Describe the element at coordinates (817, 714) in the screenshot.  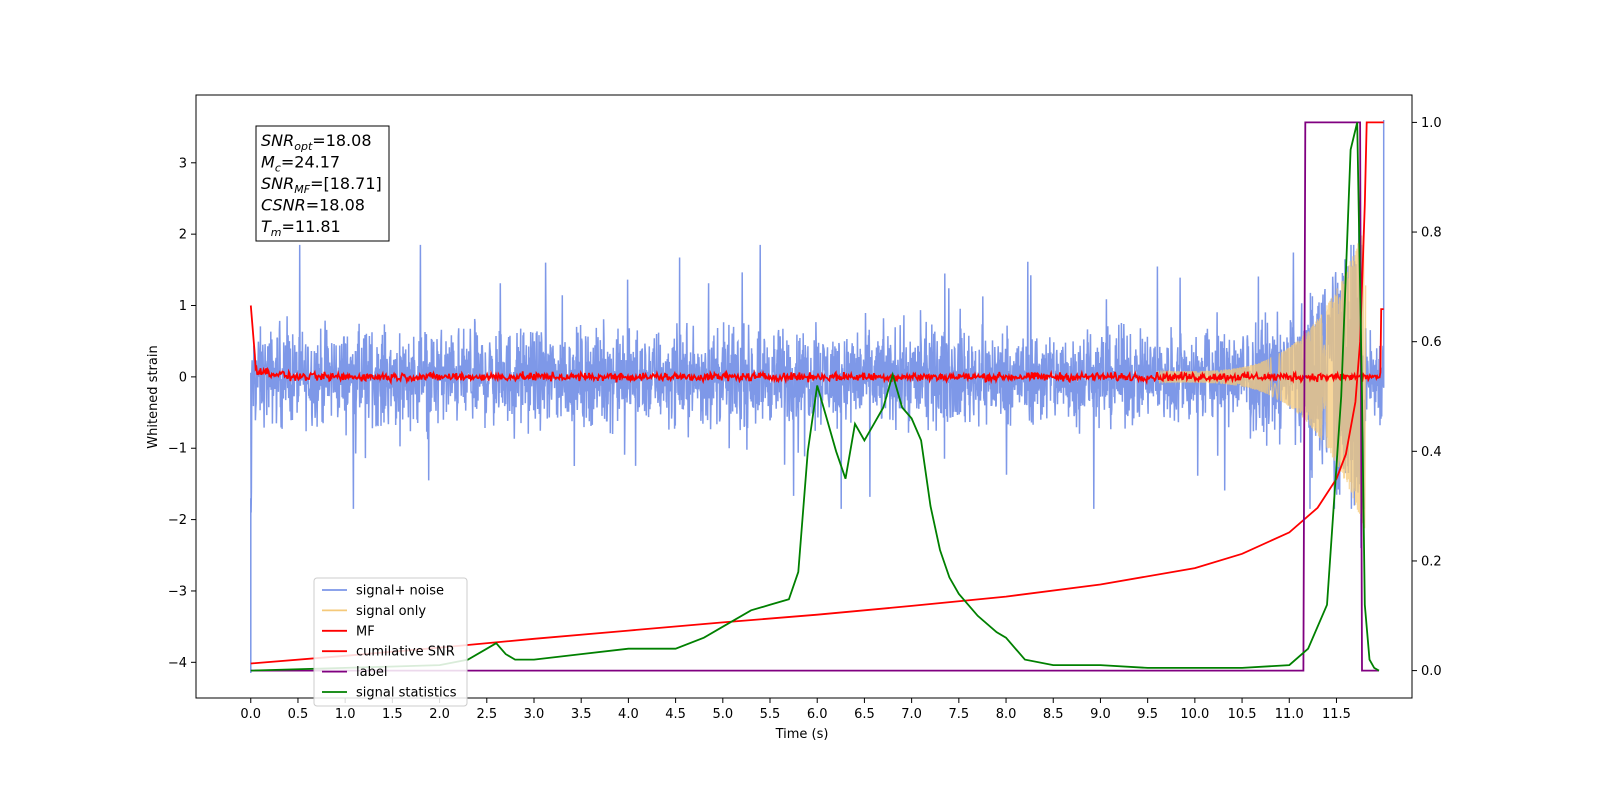
I see `x-tick-label: 6.0` at that location.